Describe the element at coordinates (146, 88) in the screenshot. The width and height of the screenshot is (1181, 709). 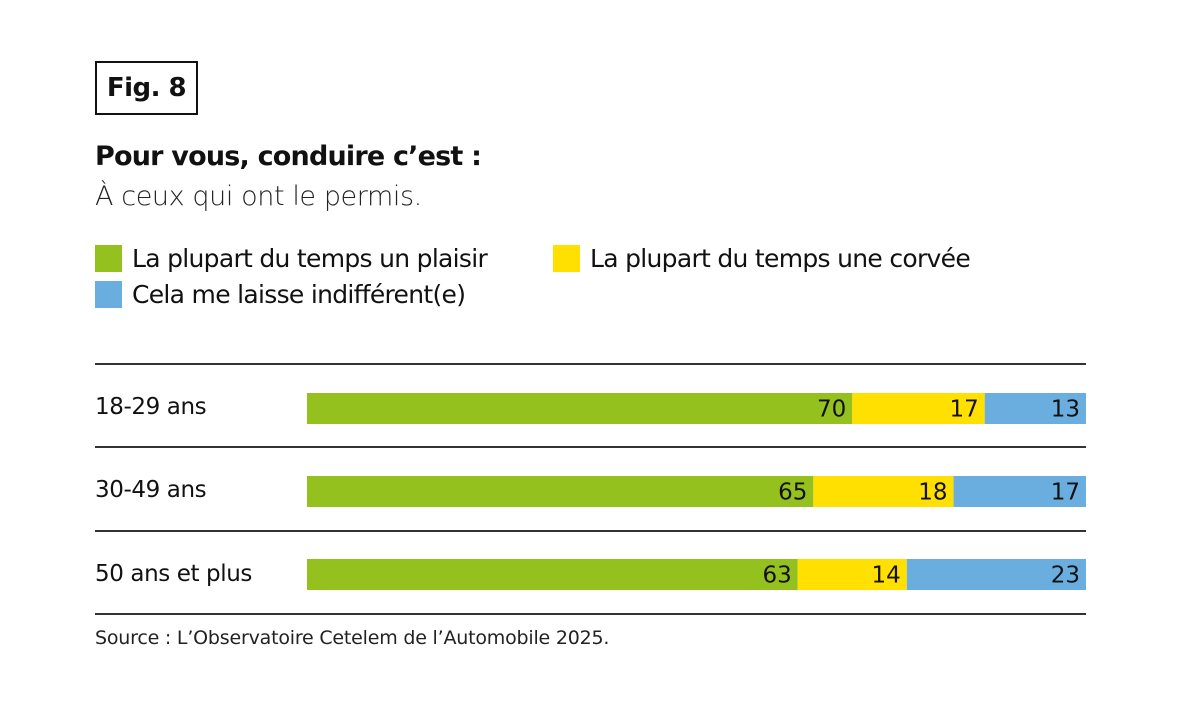
I see `figure-label: Fig. 8` at that location.